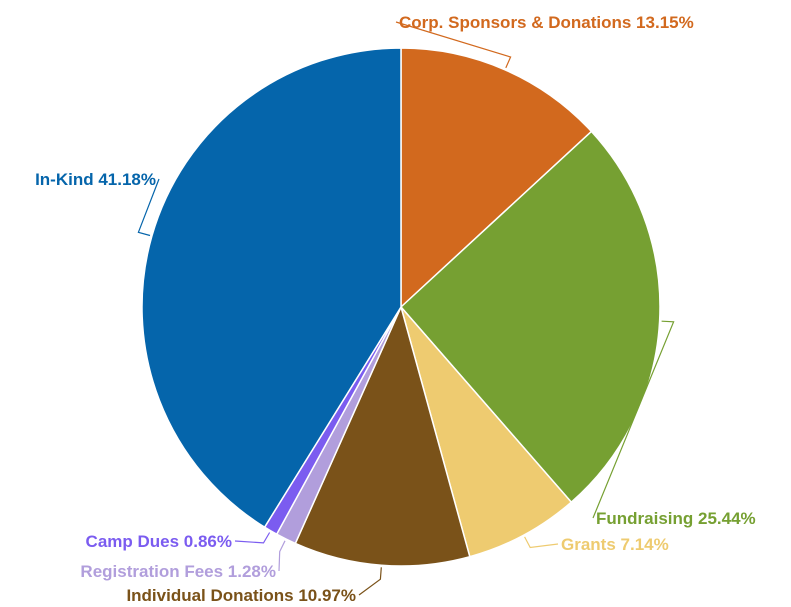 The image size is (791, 607). Describe the element at coordinates (615, 544) in the screenshot. I see `slice-label-grants: Grants 7.14%` at that location.